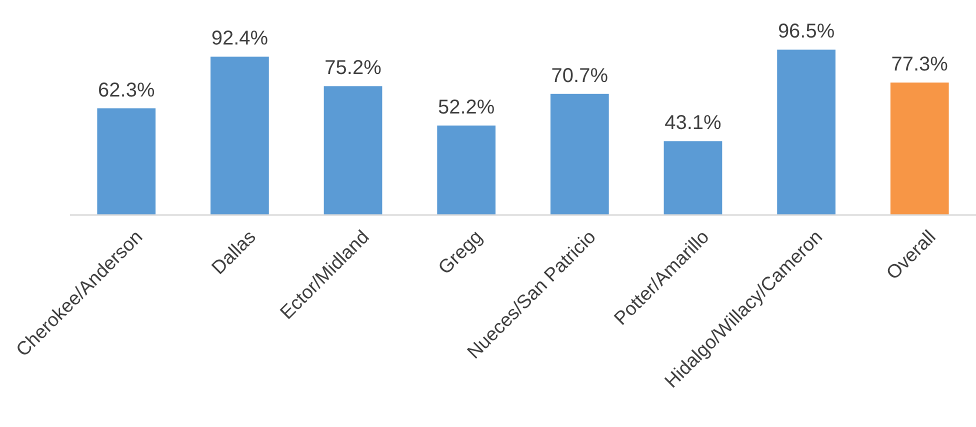 Image resolution: width=976 pixels, height=427 pixels. Describe the element at coordinates (693, 123) in the screenshot. I see `data-label: 43.1%` at that location.